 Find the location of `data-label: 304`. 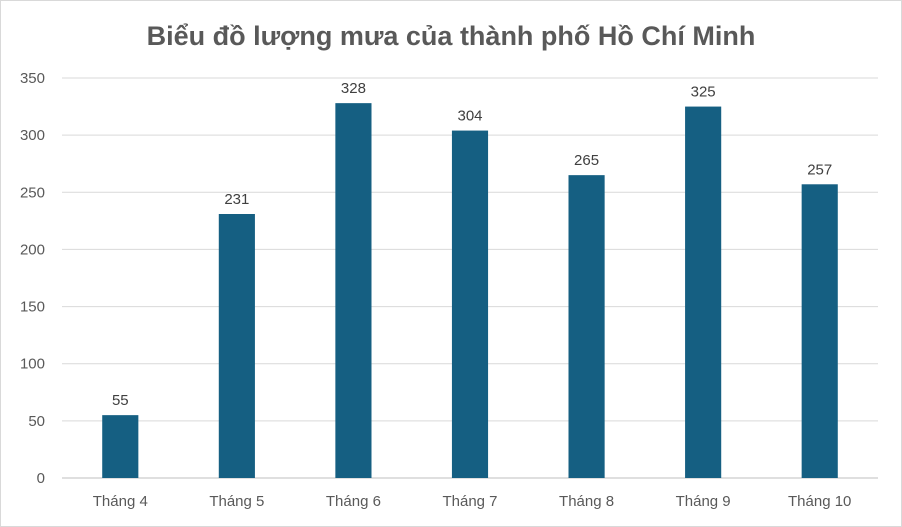

data-label: 304 is located at coordinates (469, 116).